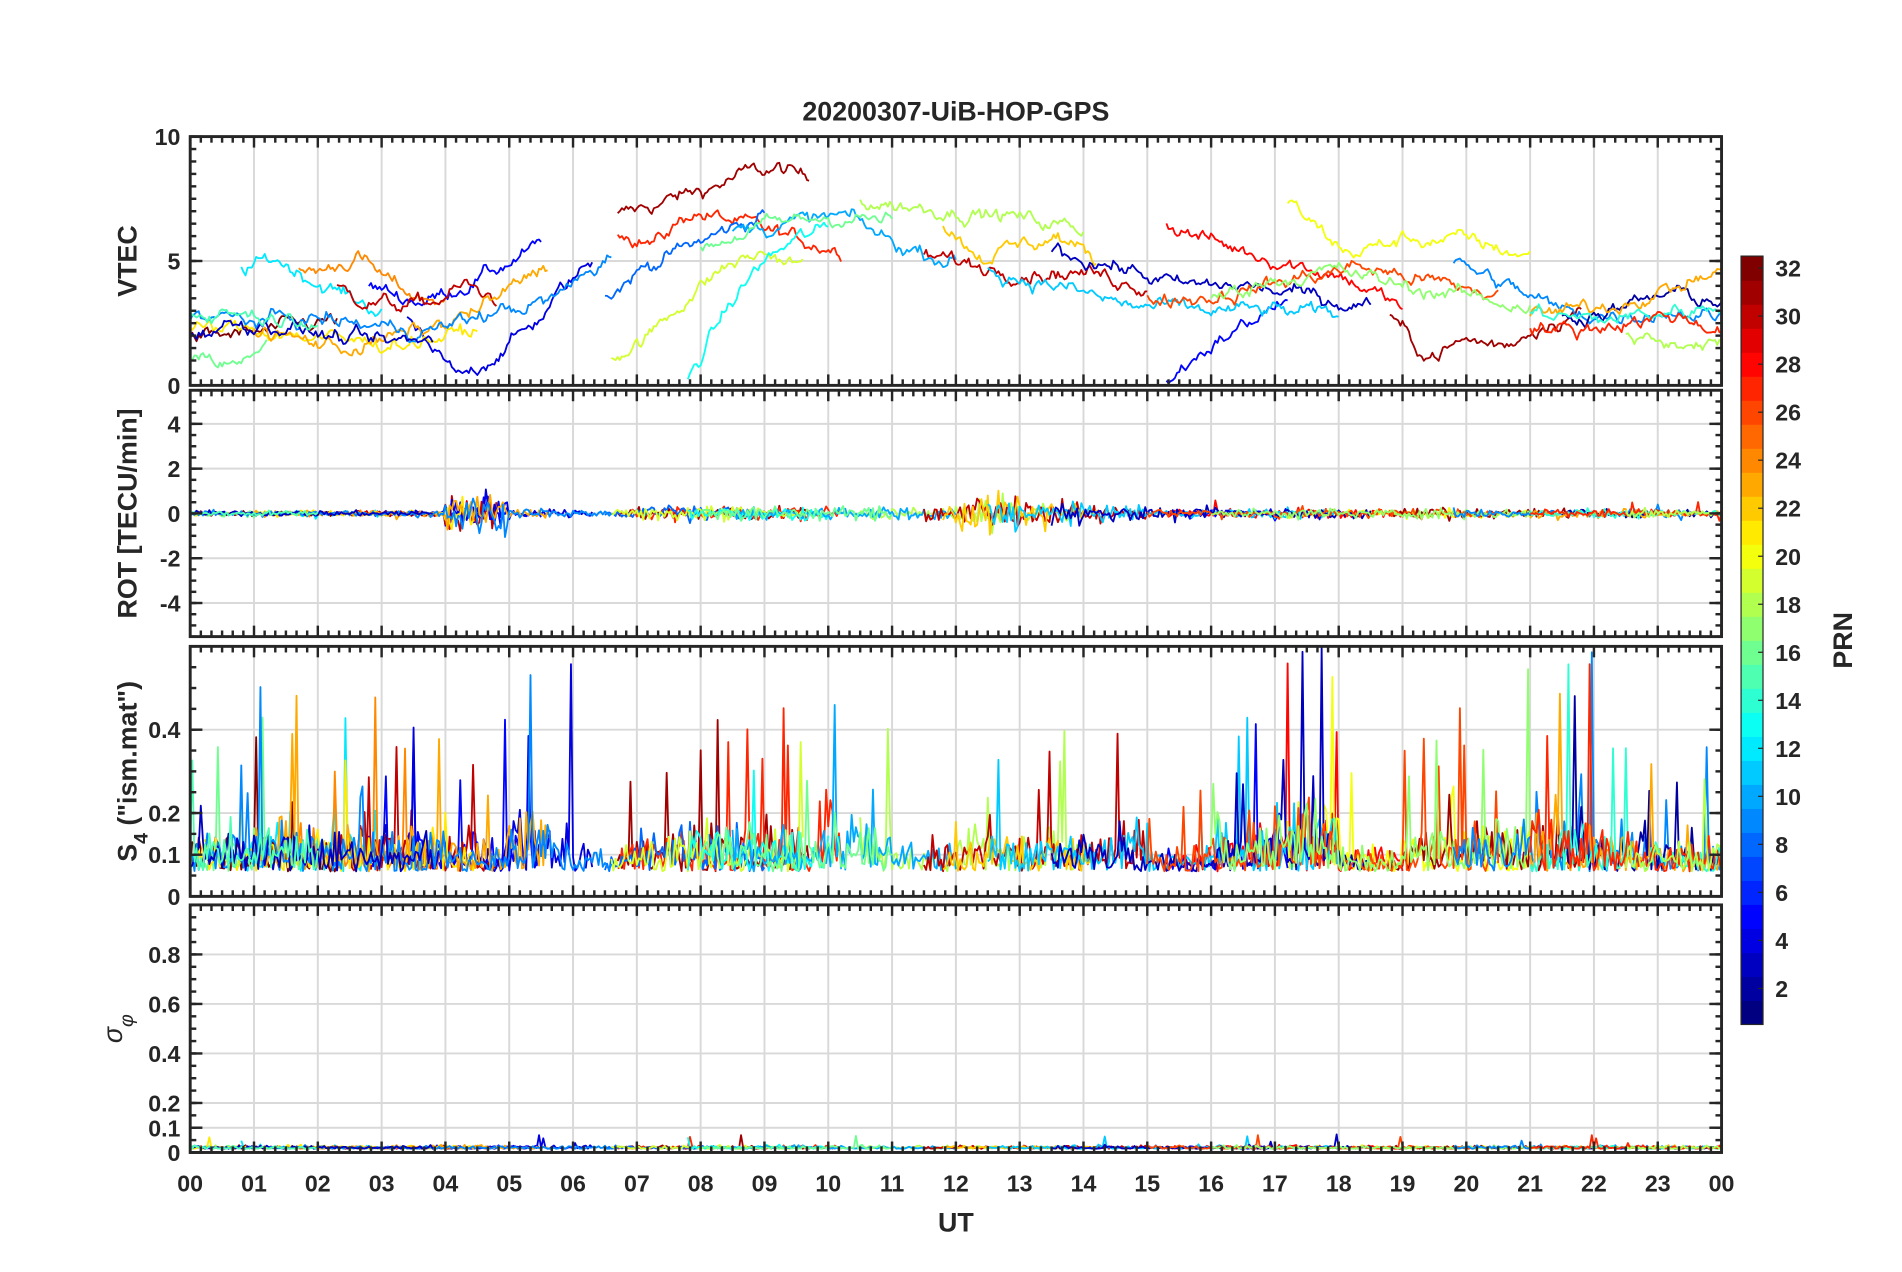 The width and height of the screenshot is (1902, 1272). What do you see at coordinates (1788, 701) in the screenshot?
I see `colorbar-tick-label: 14` at bounding box center [1788, 701].